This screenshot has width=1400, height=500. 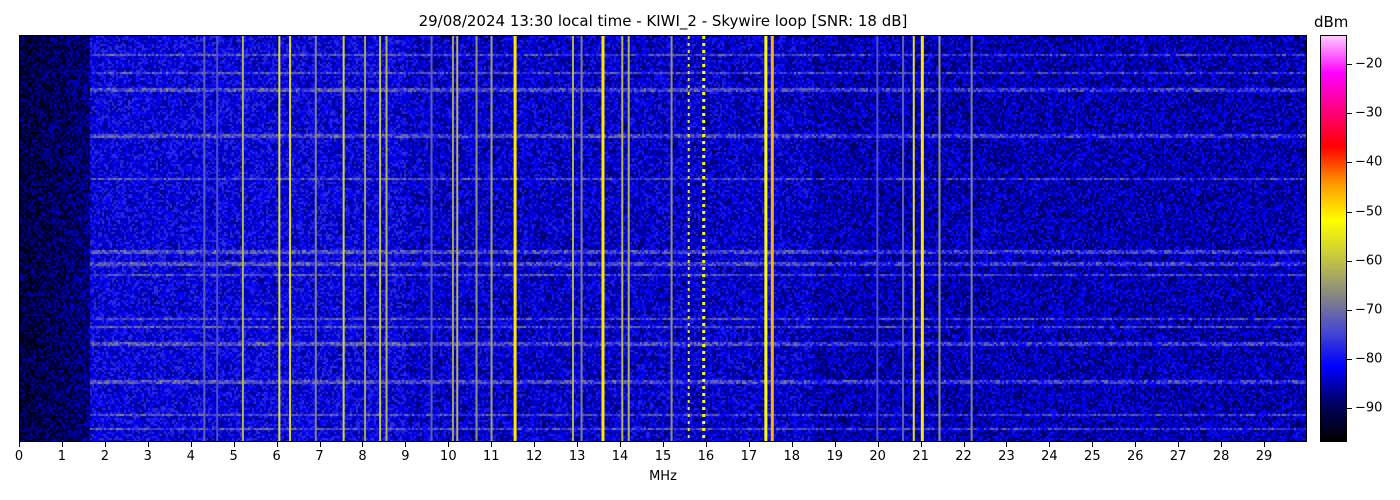 I want to click on x-tick-label: 5, so click(x=233, y=456).